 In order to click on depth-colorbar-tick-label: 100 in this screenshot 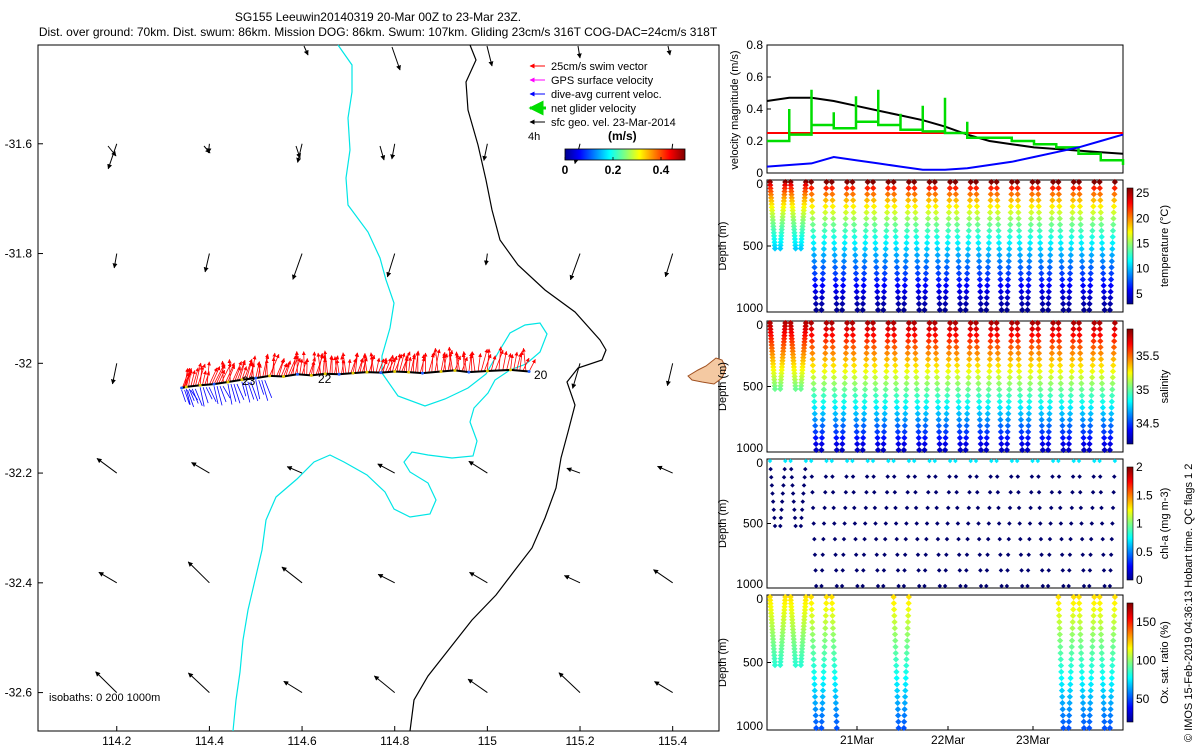, I will do `click(1146, 661)`.